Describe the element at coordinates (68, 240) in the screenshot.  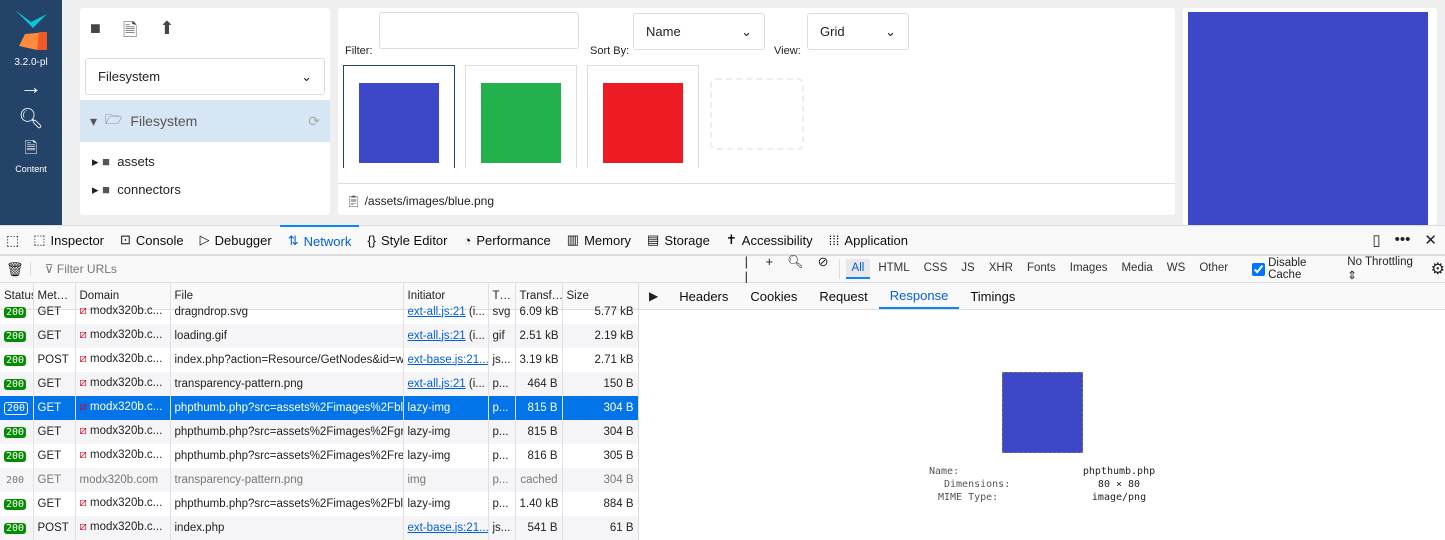
I see `tab-inspector: ⬚ Inspector` at that location.